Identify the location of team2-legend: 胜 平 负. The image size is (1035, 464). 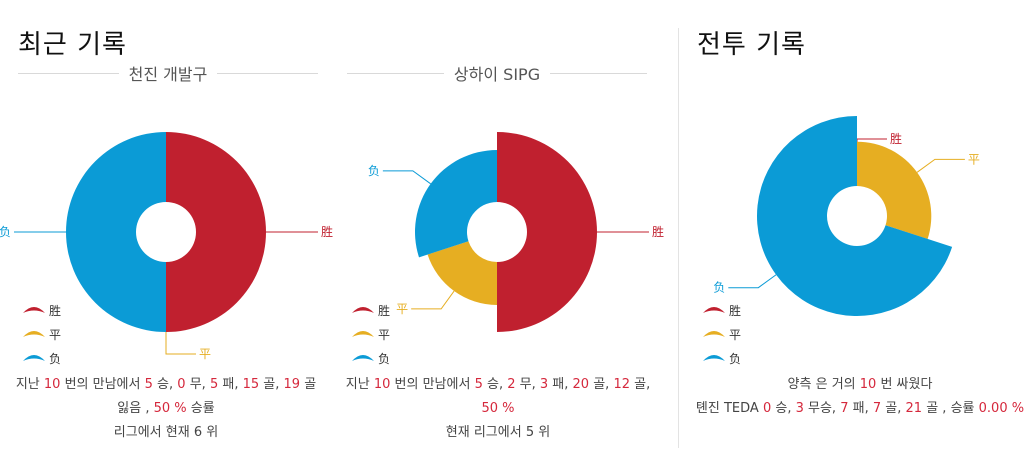
(370, 334).